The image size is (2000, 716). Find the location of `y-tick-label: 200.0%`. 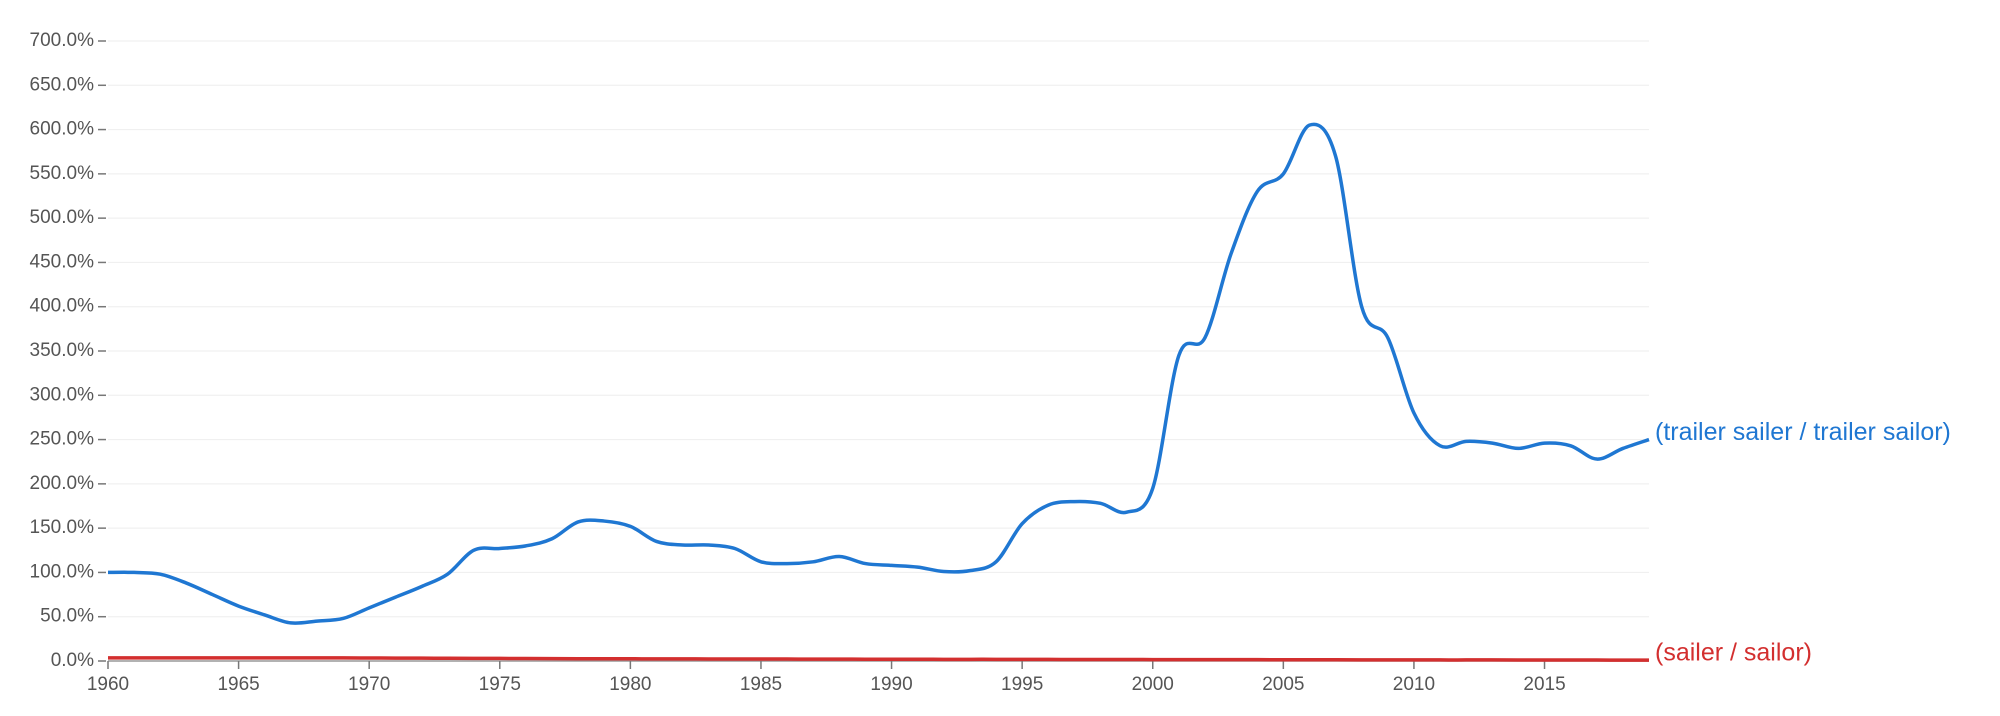

y-tick-label: 200.0% is located at coordinates (62, 483).